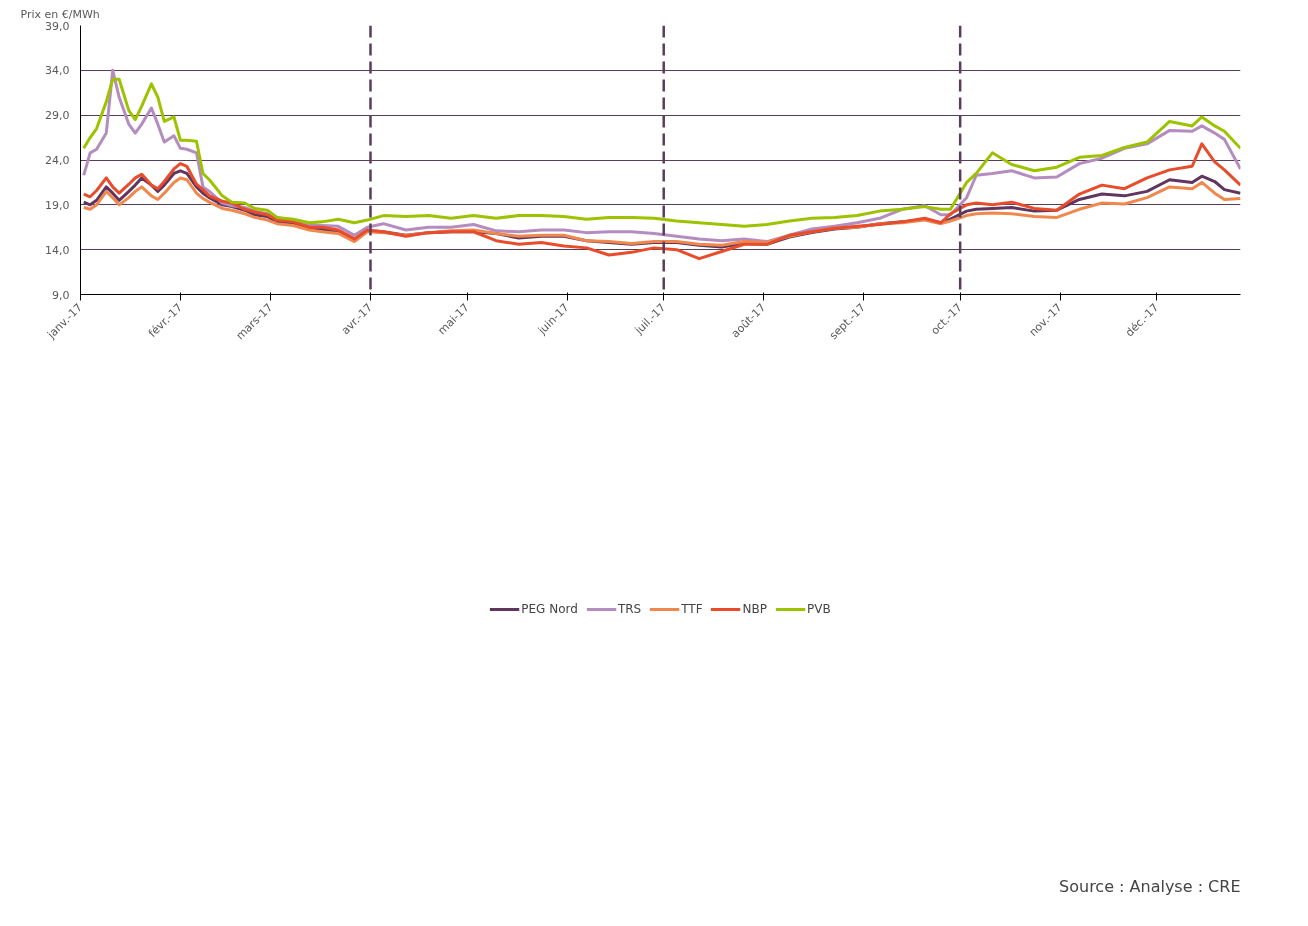 This screenshot has height=926, width=1308. I want to click on legend-label: TRS, so click(629, 608).